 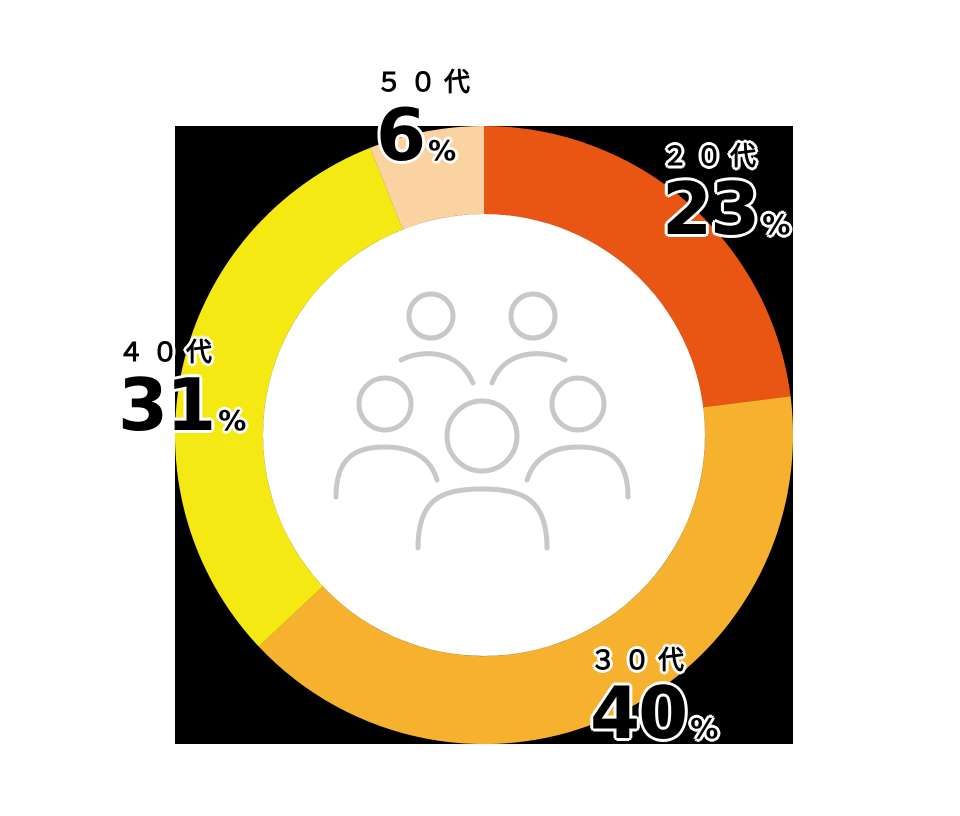 What do you see at coordinates (639, 713) in the screenshot?
I see `percent-value: 40` at bounding box center [639, 713].